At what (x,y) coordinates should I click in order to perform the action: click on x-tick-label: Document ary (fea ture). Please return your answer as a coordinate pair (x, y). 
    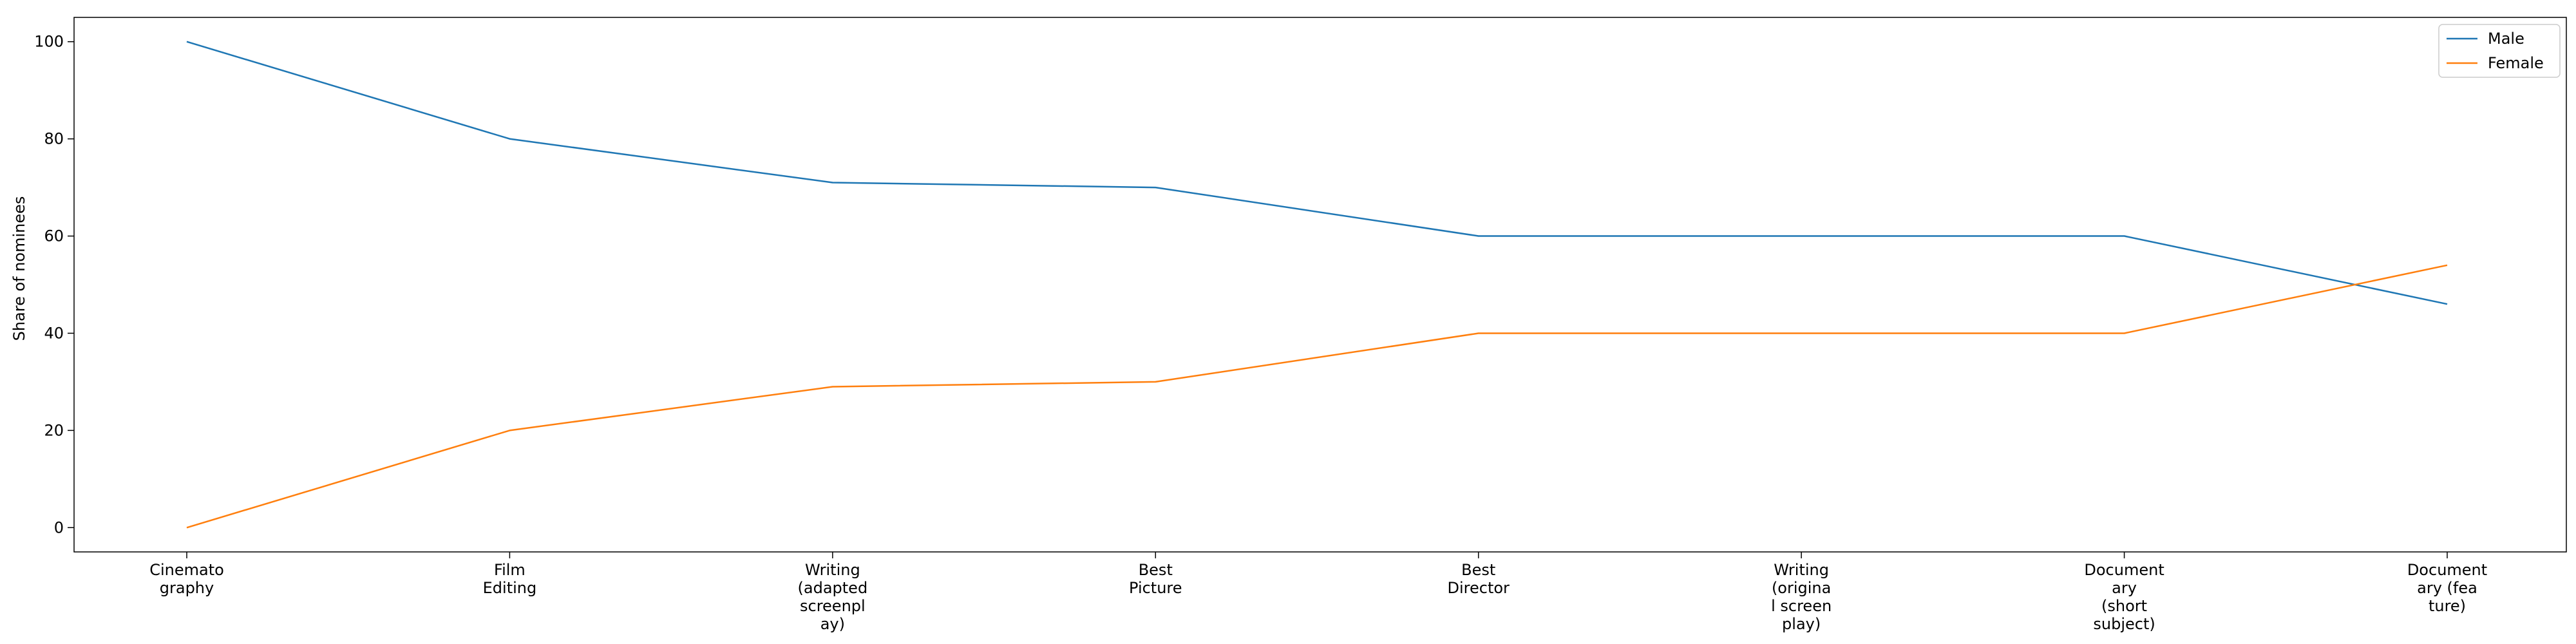
    Looking at the image, I should click on (2447, 588).